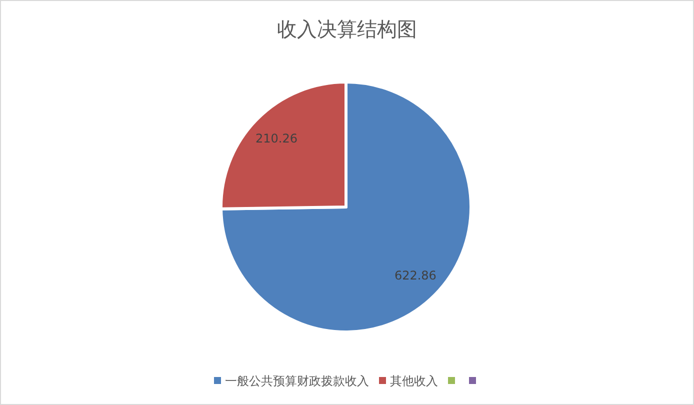 The width and height of the screenshot is (694, 405). What do you see at coordinates (347, 29) in the screenshot?
I see `chart-title: 收入决算结构图` at bounding box center [347, 29].